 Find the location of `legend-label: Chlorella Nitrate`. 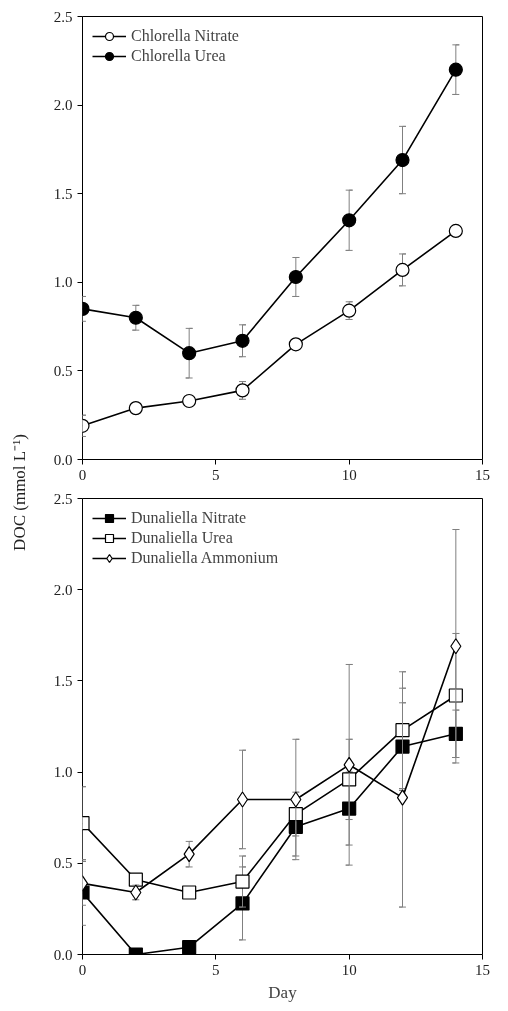

legend-label: Chlorella Nitrate is located at coordinates (185, 36).